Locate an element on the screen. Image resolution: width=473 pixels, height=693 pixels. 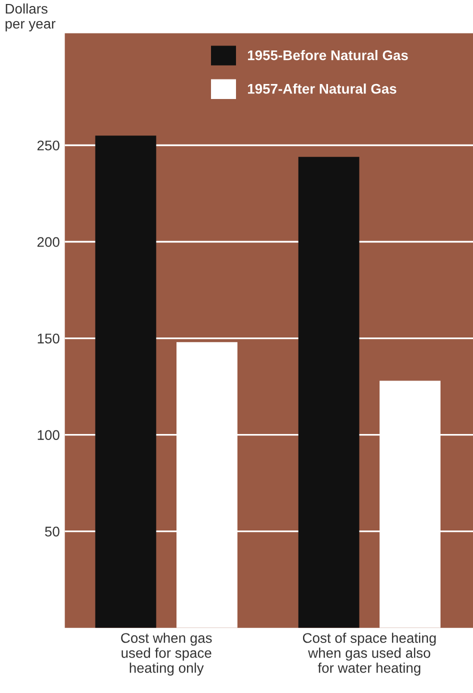
x-tick-label: Cost of space heating when gas used also for water heating is located at coordinates (369, 654).